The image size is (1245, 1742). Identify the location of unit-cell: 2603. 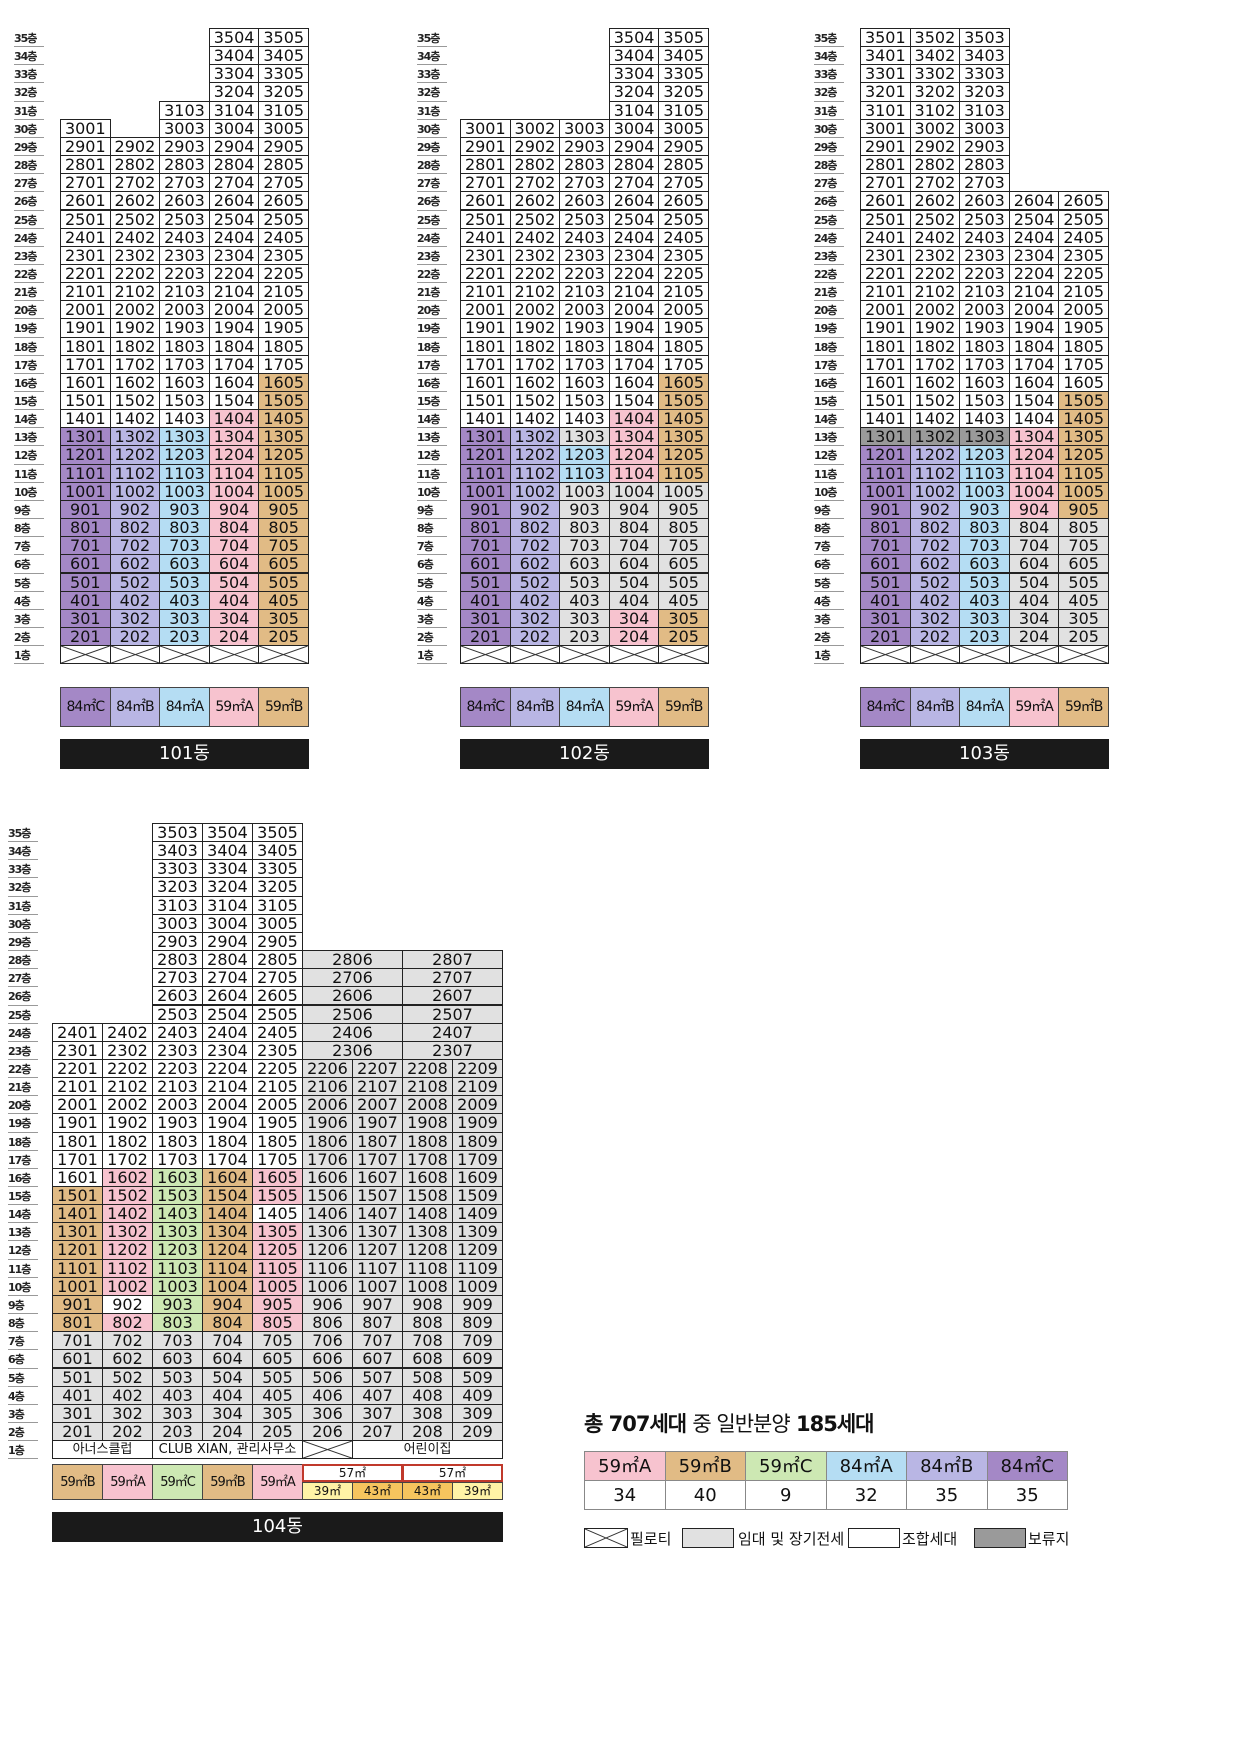
(184, 201).